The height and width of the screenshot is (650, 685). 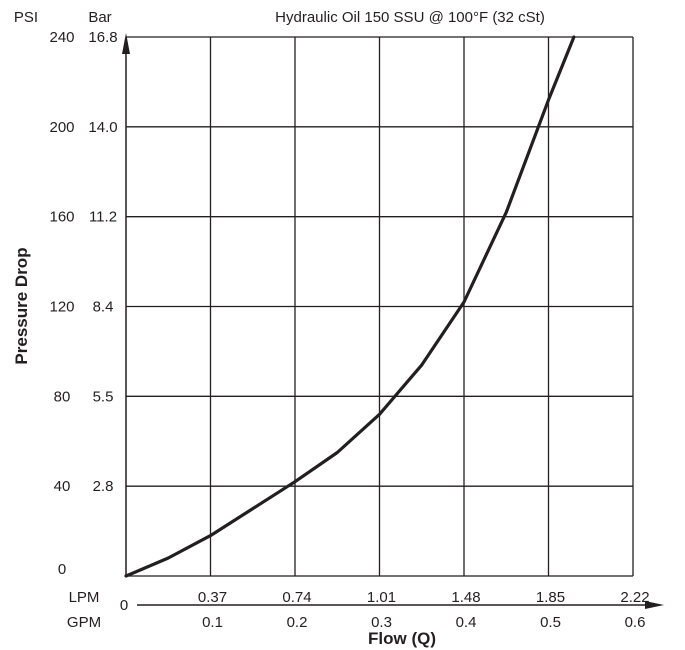 I want to click on x-tick-label-lpm: 1.01, so click(x=381, y=597).